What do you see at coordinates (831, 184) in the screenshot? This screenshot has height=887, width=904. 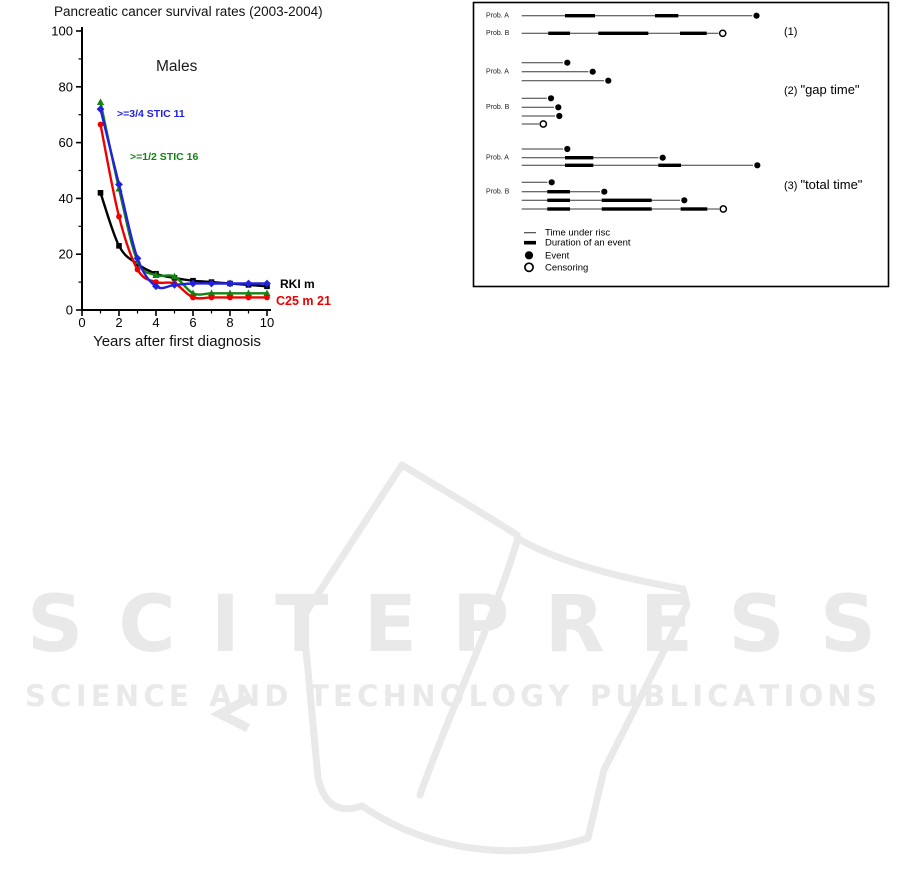 I see `tag-quote: "total time"` at bounding box center [831, 184].